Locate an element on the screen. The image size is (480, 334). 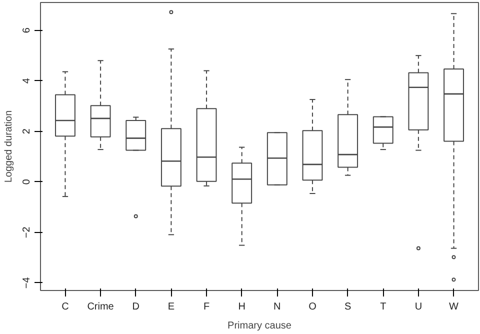
x-tick-label: E is located at coordinates (171, 307).